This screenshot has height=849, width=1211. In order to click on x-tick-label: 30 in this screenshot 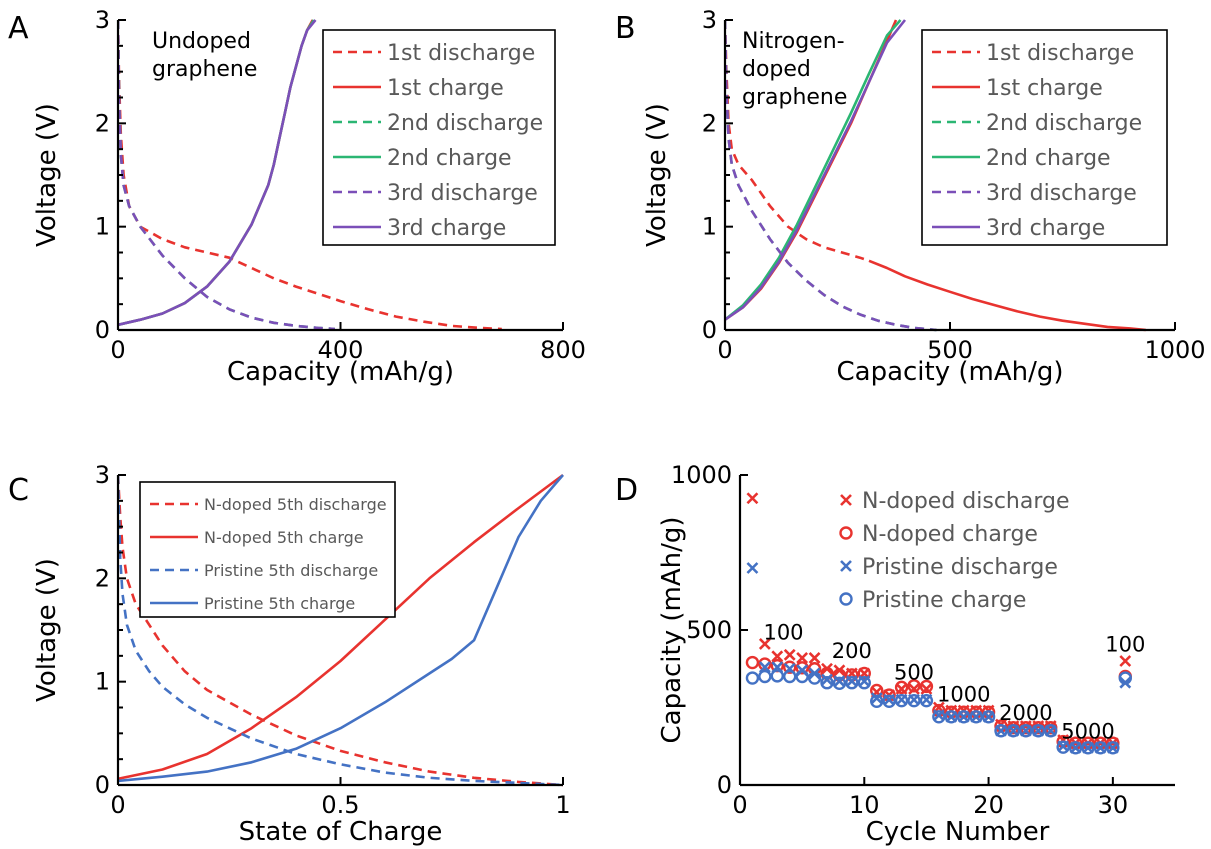, I will do `click(1113, 805)`.